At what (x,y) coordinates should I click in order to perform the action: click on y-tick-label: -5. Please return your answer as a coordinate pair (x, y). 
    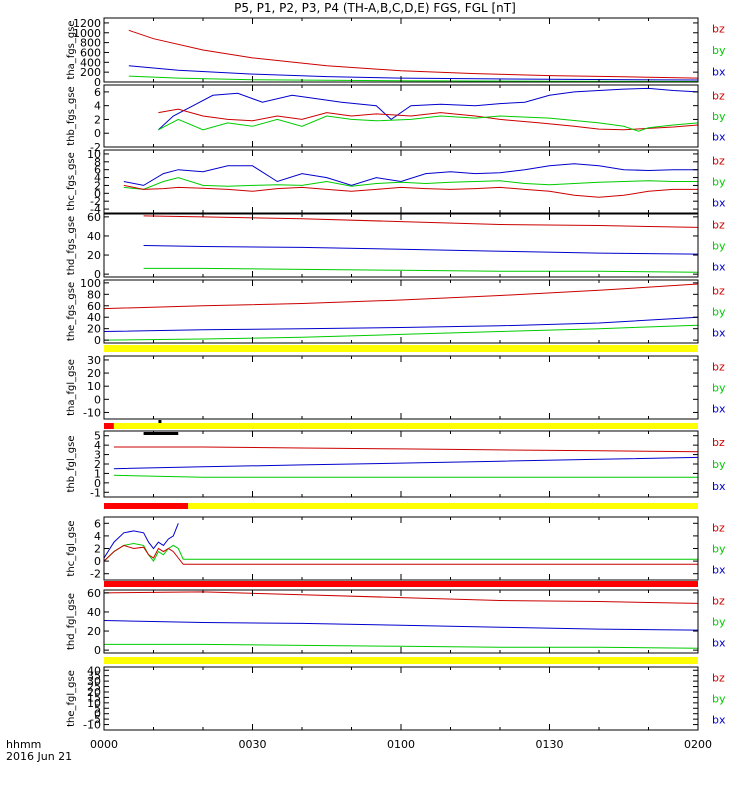
    Looking at the image, I should click on (95, 719).